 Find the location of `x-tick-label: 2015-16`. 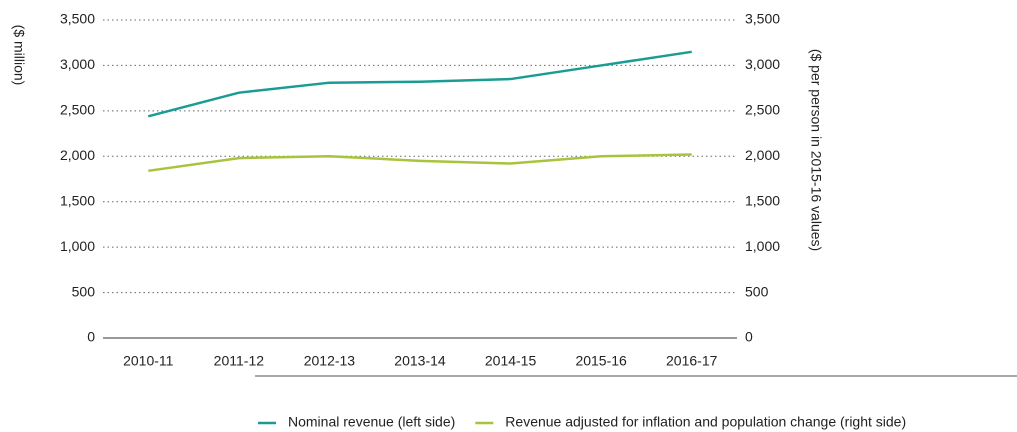

x-tick-label: 2015-16 is located at coordinates (601, 361).